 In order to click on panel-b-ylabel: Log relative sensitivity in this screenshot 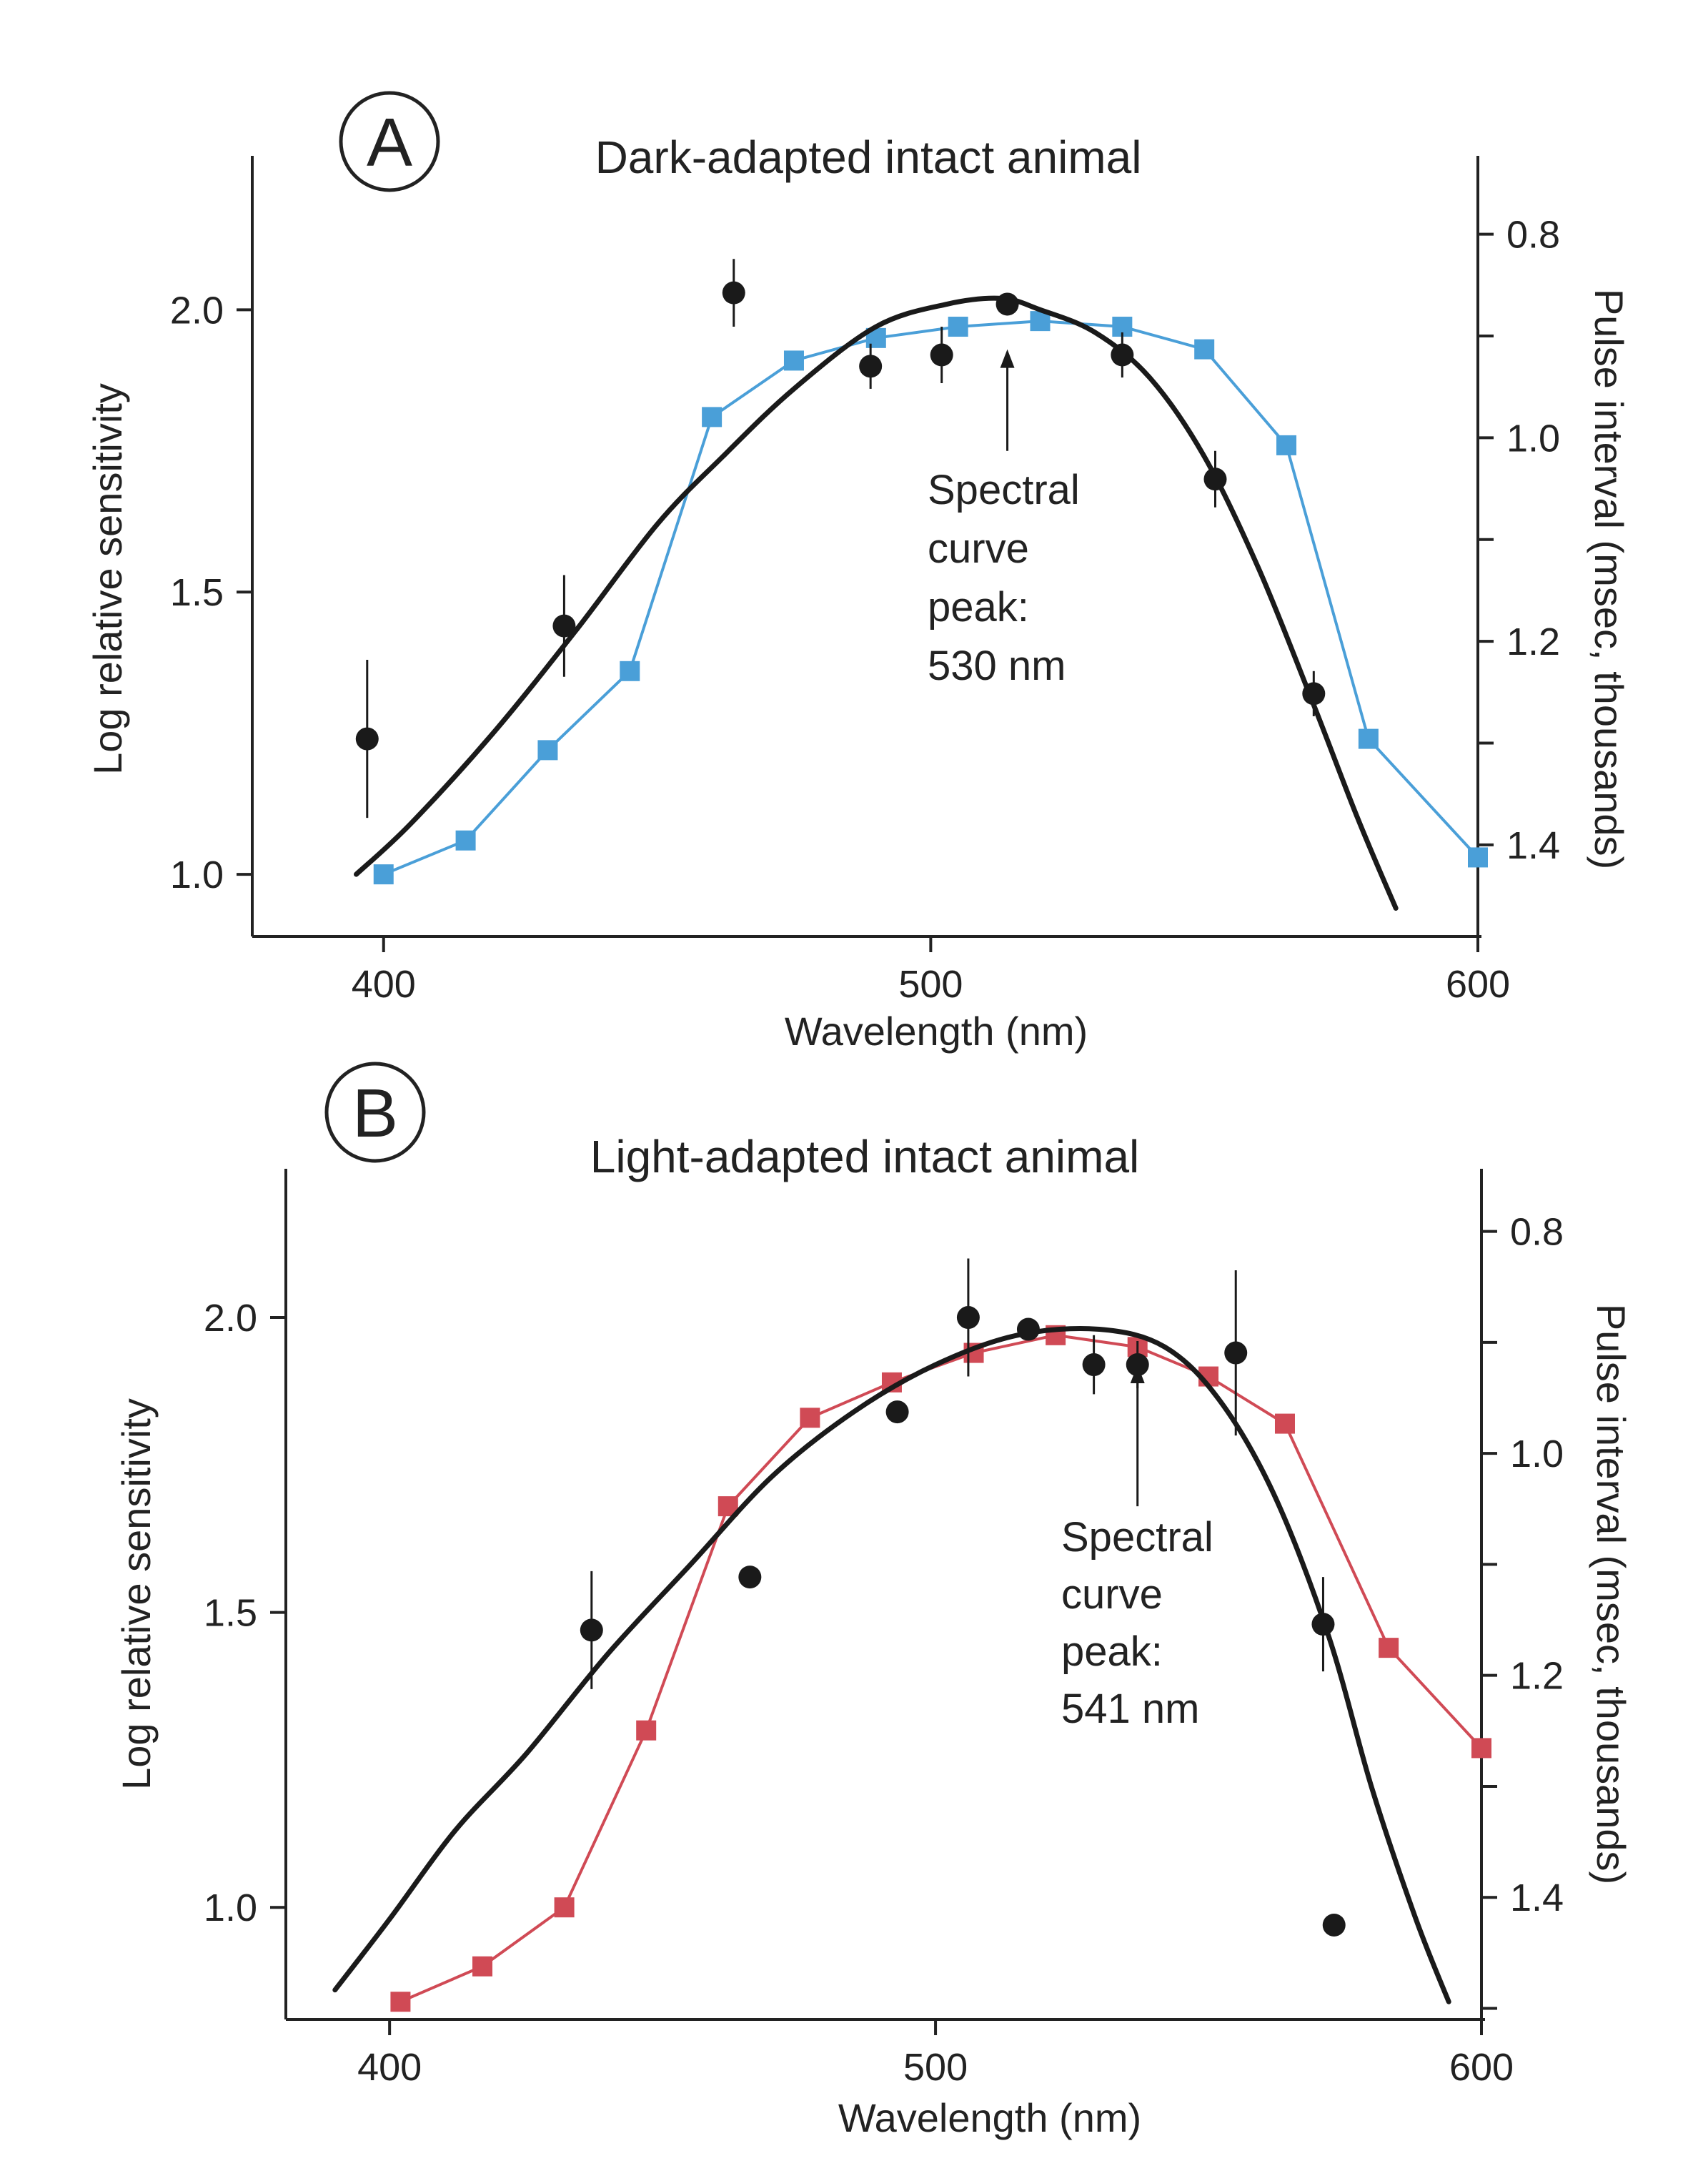, I will do `click(136, 1594)`.